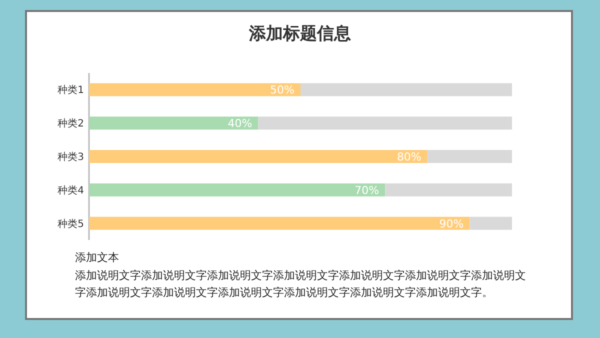  I want to click on y-tick-label: 种类3, so click(71, 157).